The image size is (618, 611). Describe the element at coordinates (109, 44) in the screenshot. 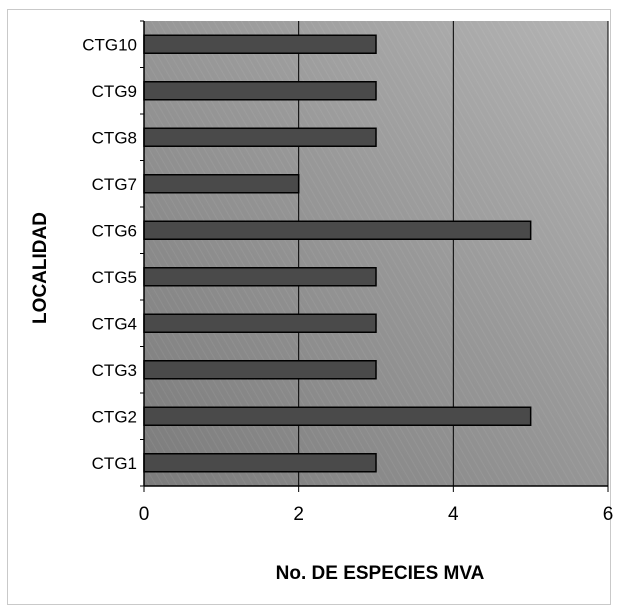

I see `y-tick-label: CTG10` at that location.